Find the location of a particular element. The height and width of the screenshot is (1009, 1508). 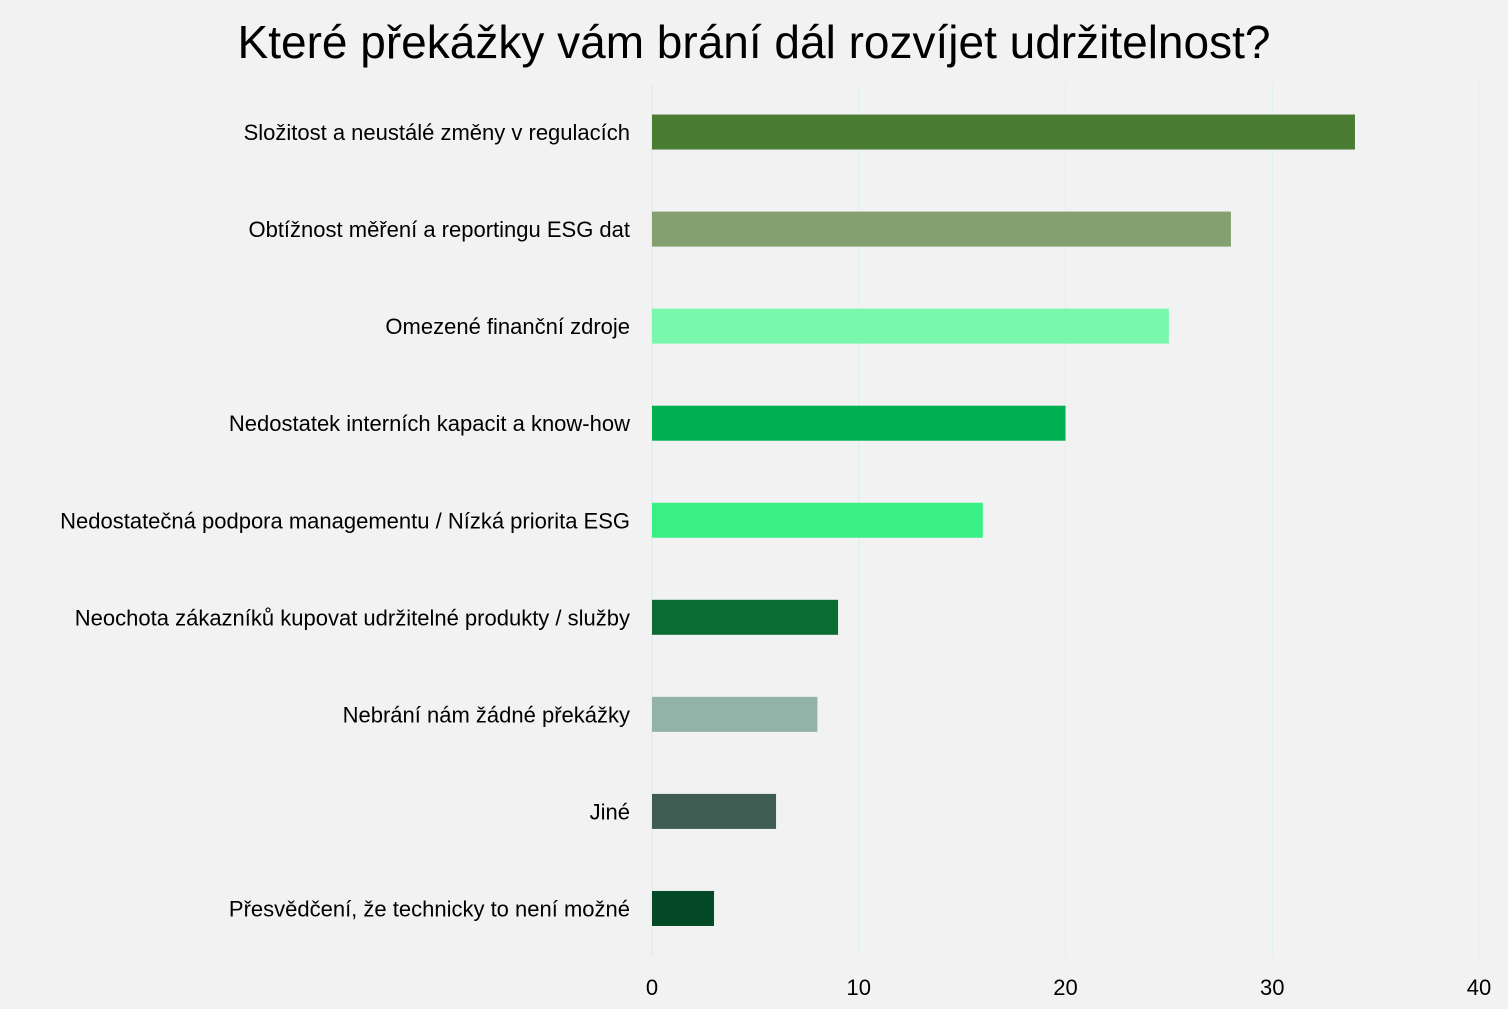

x-tick-labels: 0 10 20 30 40 is located at coordinates (1068, 987).